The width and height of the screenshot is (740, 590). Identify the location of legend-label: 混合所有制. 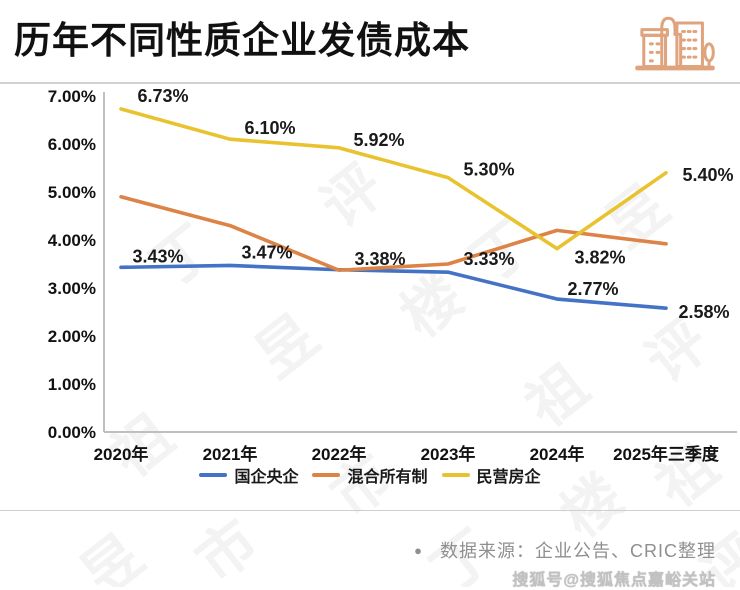
(387, 477).